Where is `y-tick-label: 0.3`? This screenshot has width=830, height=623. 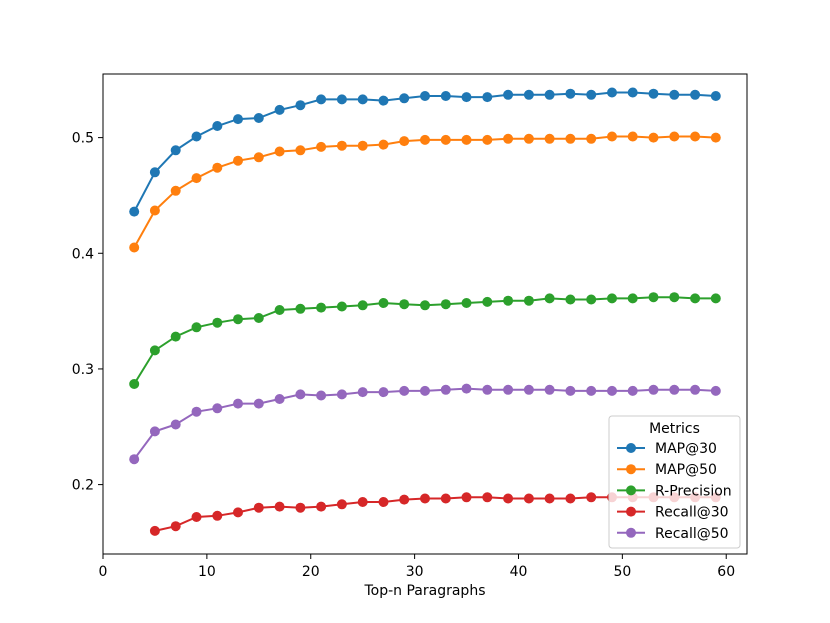
y-tick-label: 0.3 is located at coordinates (83, 370).